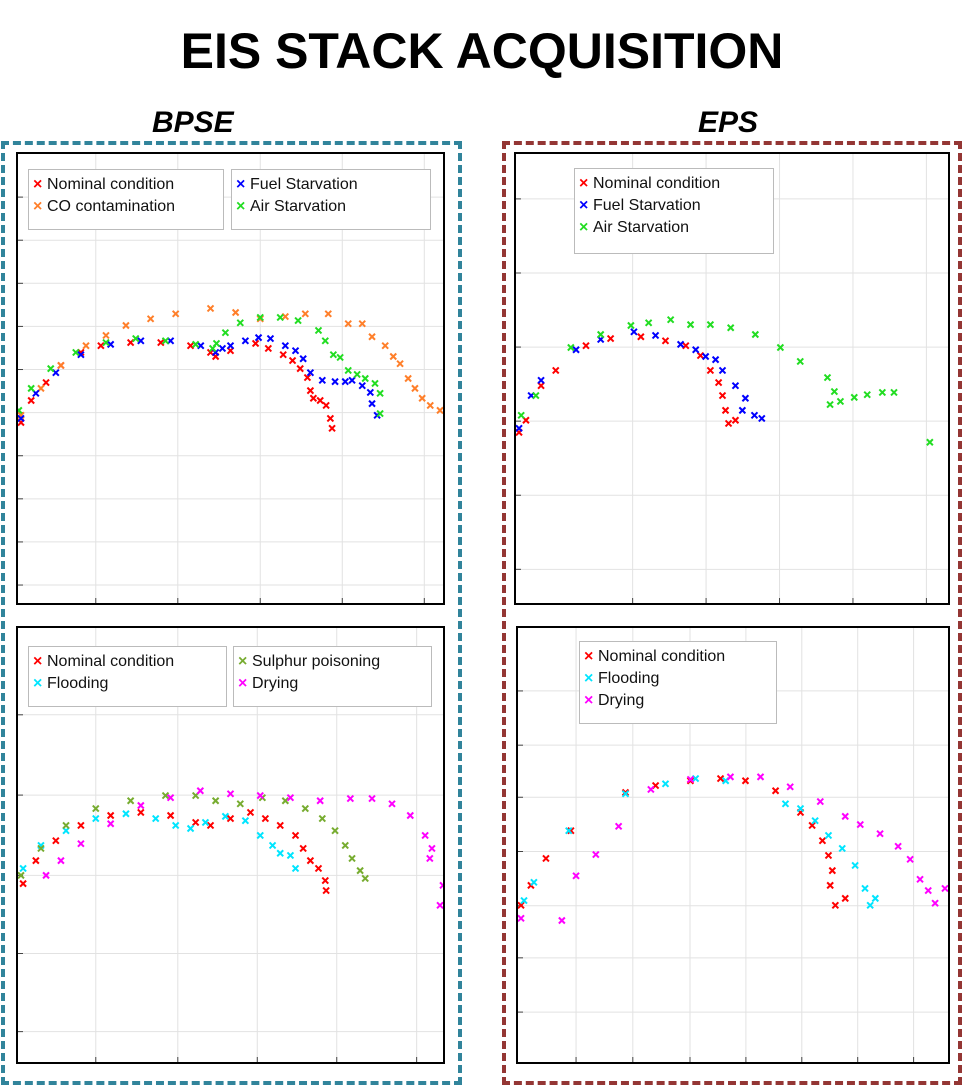 The height and width of the screenshot is (1086, 964). What do you see at coordinates (111, 184) in the screenshot?
I see `legend-label: Nominal condition` at bounding box center [111, 184].